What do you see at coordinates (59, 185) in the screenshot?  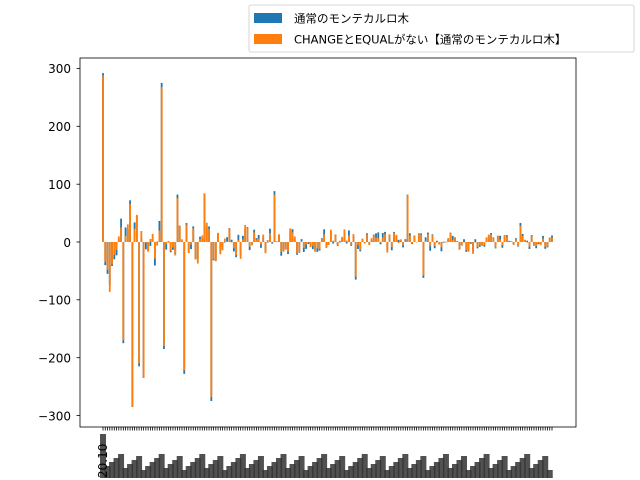 I see `y-tick-label: 100` at bounding box center [59, 185].